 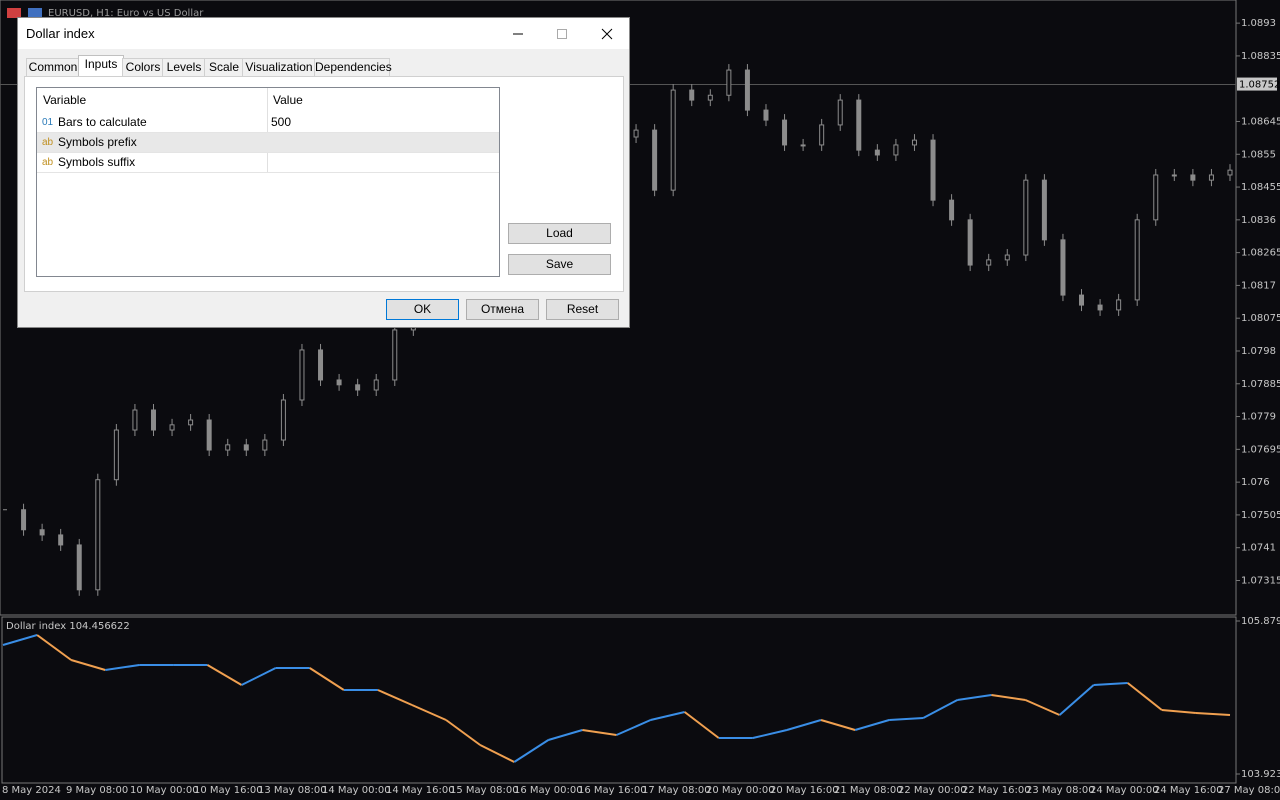 I want to click on y-tick-label: 1.0817, so click(x=1258, y=285).